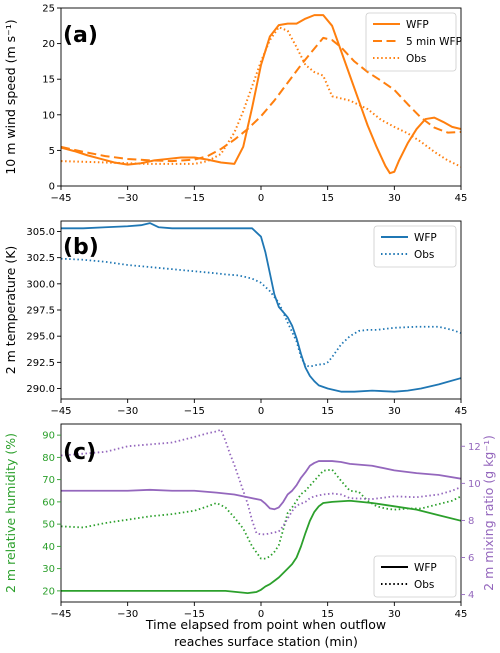 The height and width of the screenshot is (653, 500). What do you see at coordinates (48, 502) in the screenshot?
I see `y-tick-label: 60` at bounding box center [48, 502].